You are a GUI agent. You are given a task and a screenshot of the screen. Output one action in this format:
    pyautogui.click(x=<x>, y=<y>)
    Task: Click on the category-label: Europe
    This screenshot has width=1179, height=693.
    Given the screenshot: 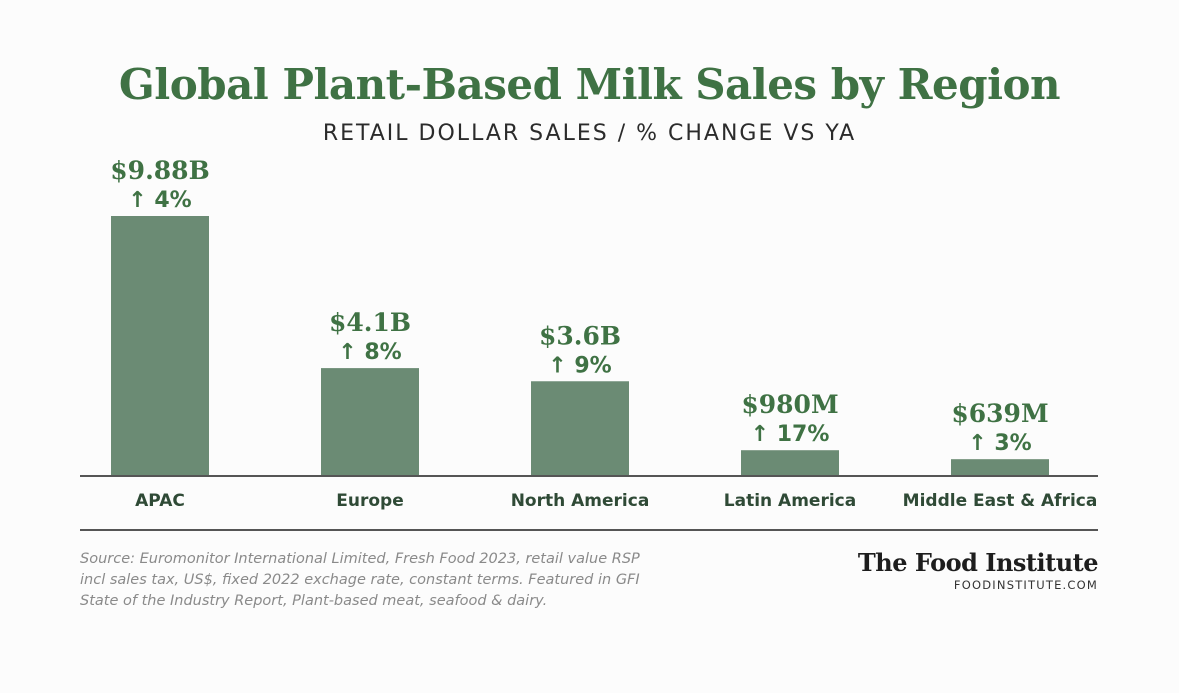 What is the action you would take?
    pyautogui.click(x=369, y=501)
    